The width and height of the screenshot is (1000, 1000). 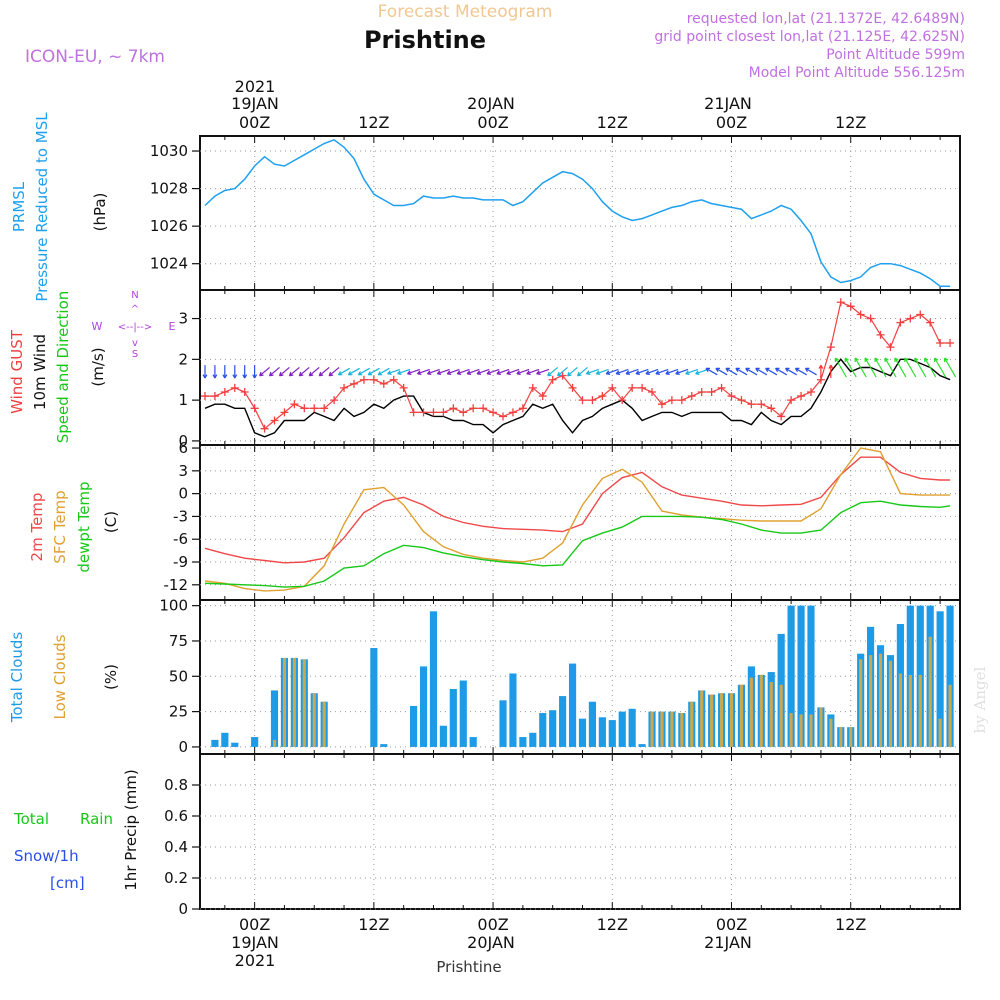 What do you see at coordinates (491, 103) in the screenshot?
I see `top-day-label-20jan: 20JAN` at bounding box center [491, 103].